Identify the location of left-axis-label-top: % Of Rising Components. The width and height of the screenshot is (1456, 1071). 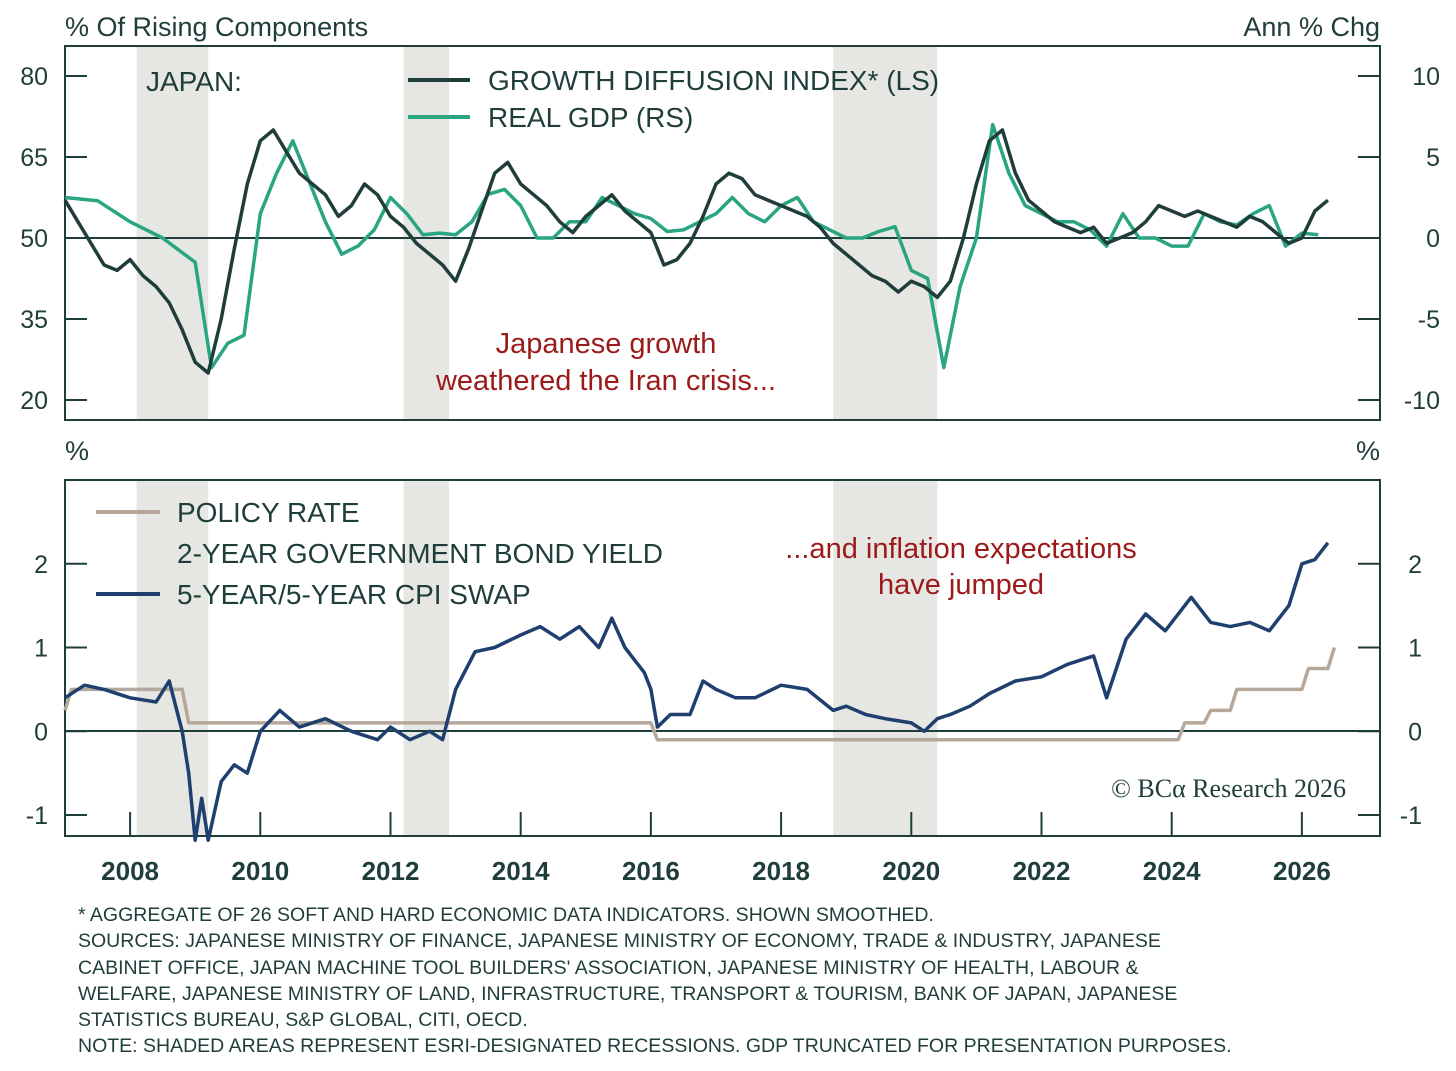
(216, 27).